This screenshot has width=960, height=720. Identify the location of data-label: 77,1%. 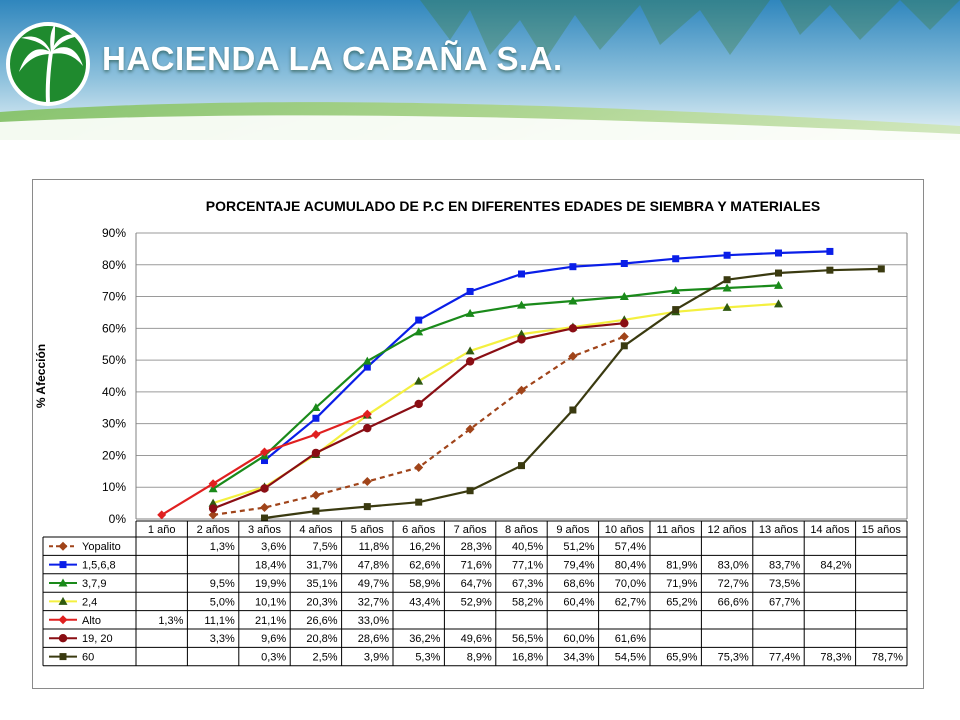
(527, 566).